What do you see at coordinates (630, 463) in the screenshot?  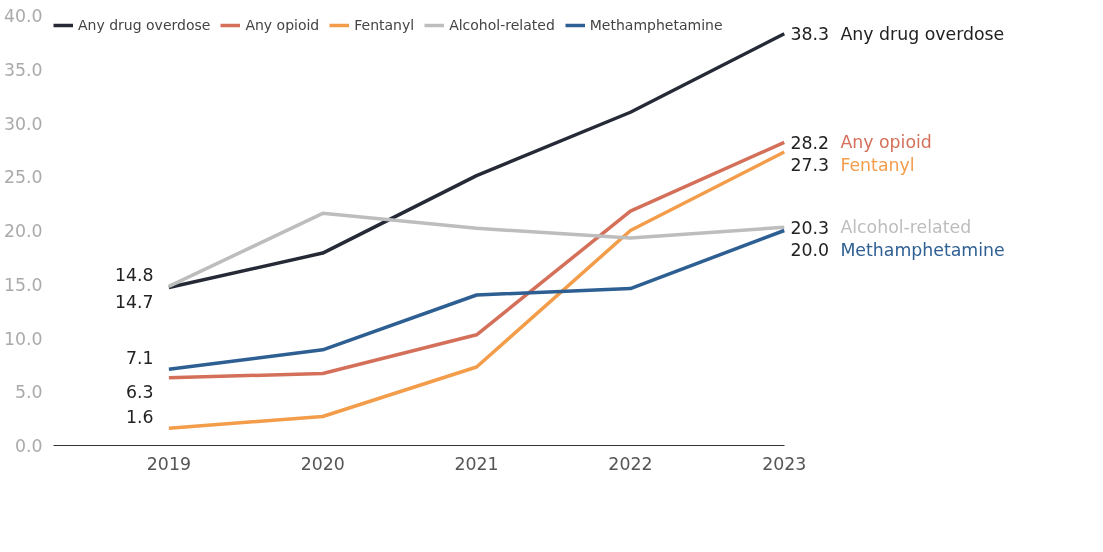 I see `x-tick-label: 2022` at bounding box center [630, 463].